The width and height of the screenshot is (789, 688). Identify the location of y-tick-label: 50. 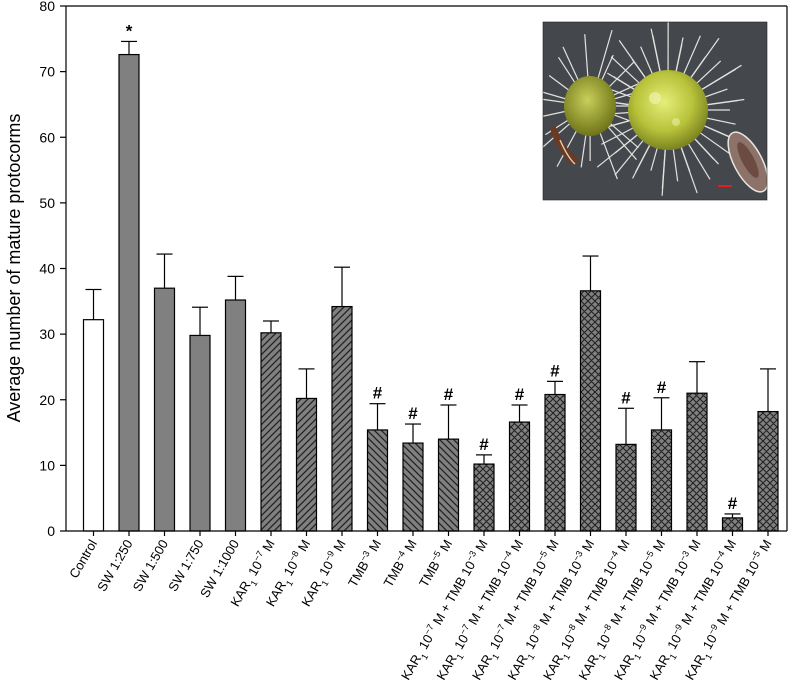
(47, 203).